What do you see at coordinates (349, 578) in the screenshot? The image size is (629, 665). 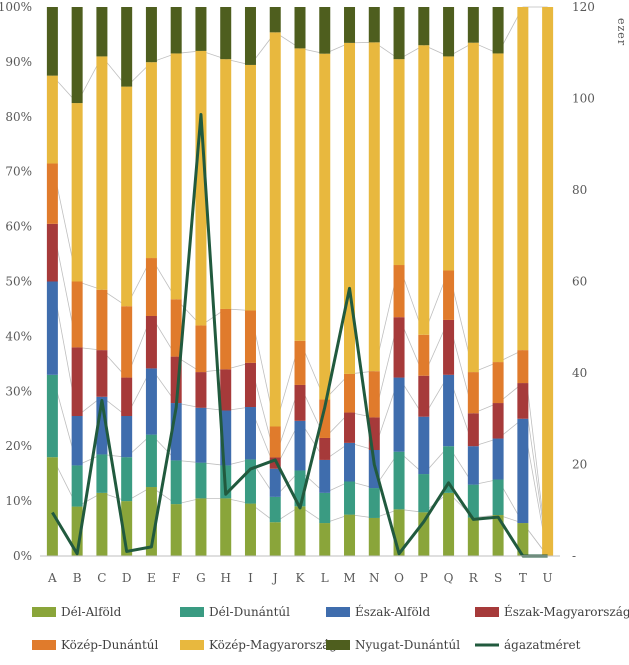 I see `x-tick-label-M: M` at bounding box center [349, 578].